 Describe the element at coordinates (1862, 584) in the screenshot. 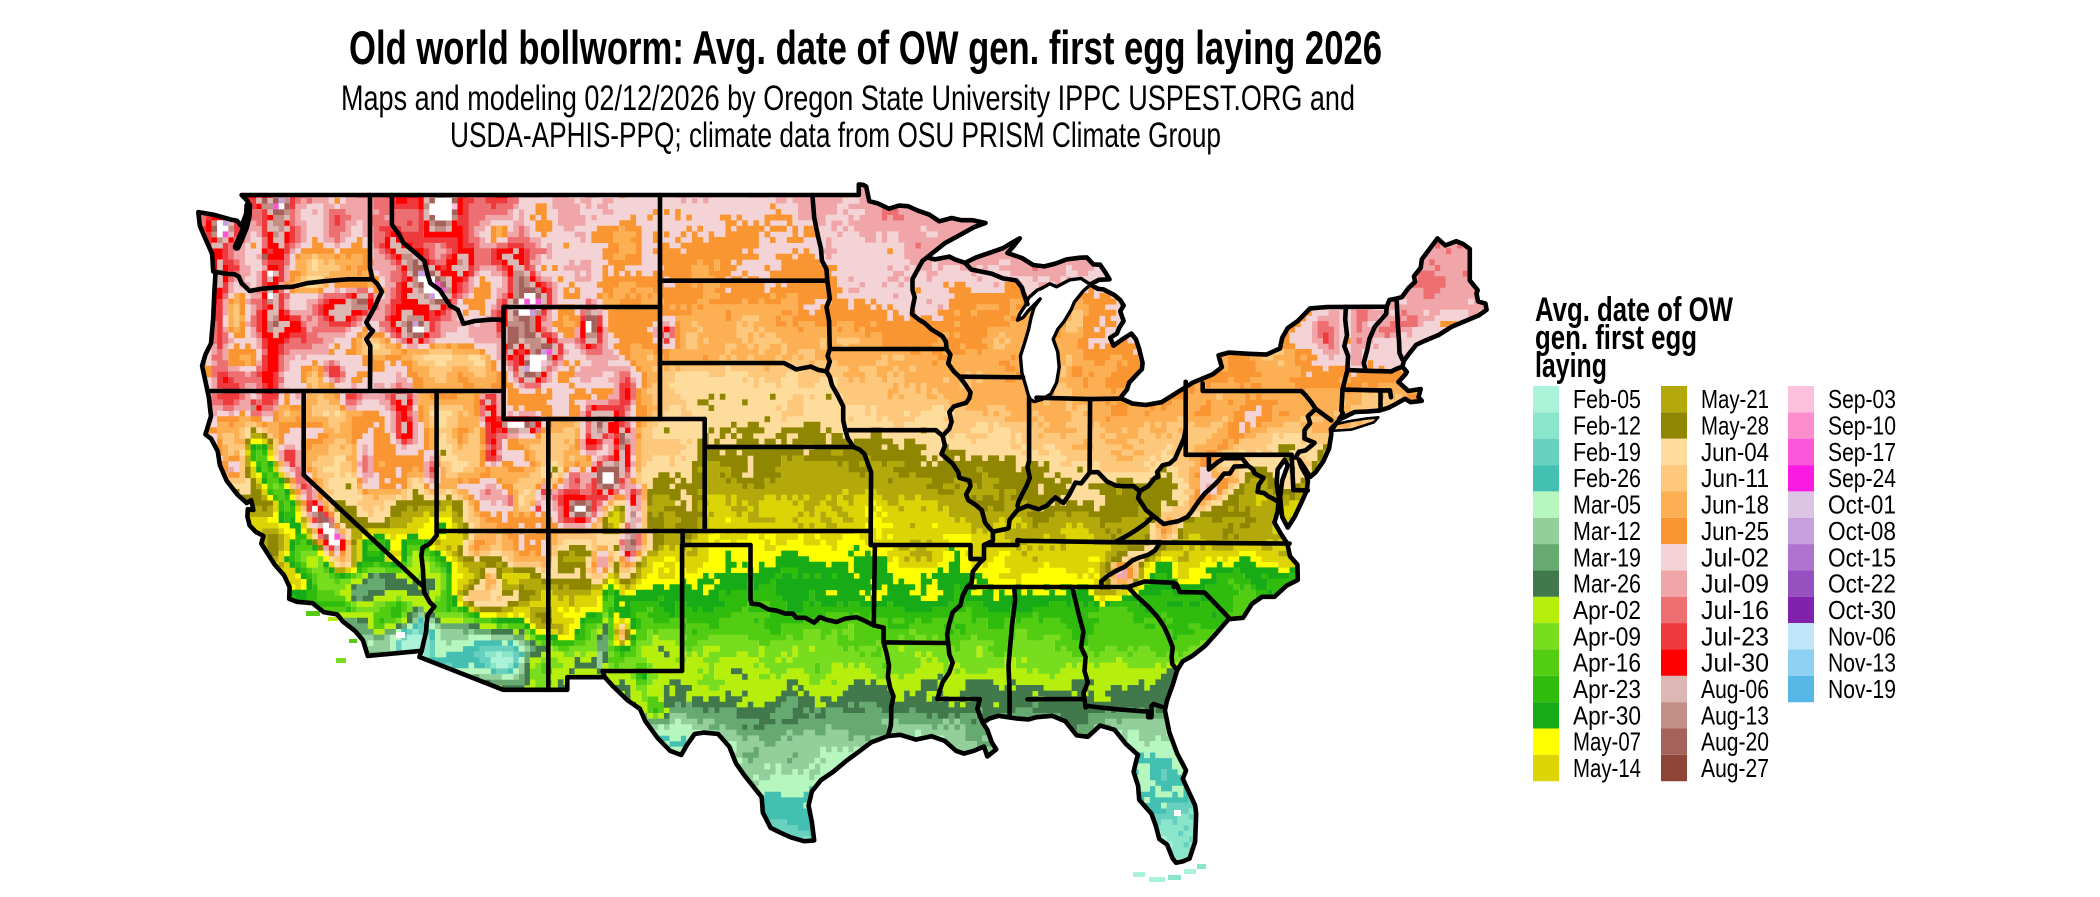

I see `svg-text: Oct-22` at that location.